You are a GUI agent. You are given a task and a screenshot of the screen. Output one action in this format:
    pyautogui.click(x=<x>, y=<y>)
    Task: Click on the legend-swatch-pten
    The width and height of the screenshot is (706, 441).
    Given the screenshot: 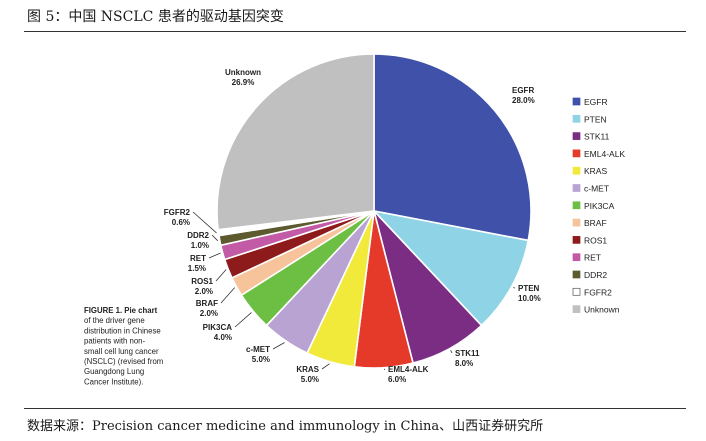 What is the action you would take?
    pyautogui.click(x=576, y=118)
    